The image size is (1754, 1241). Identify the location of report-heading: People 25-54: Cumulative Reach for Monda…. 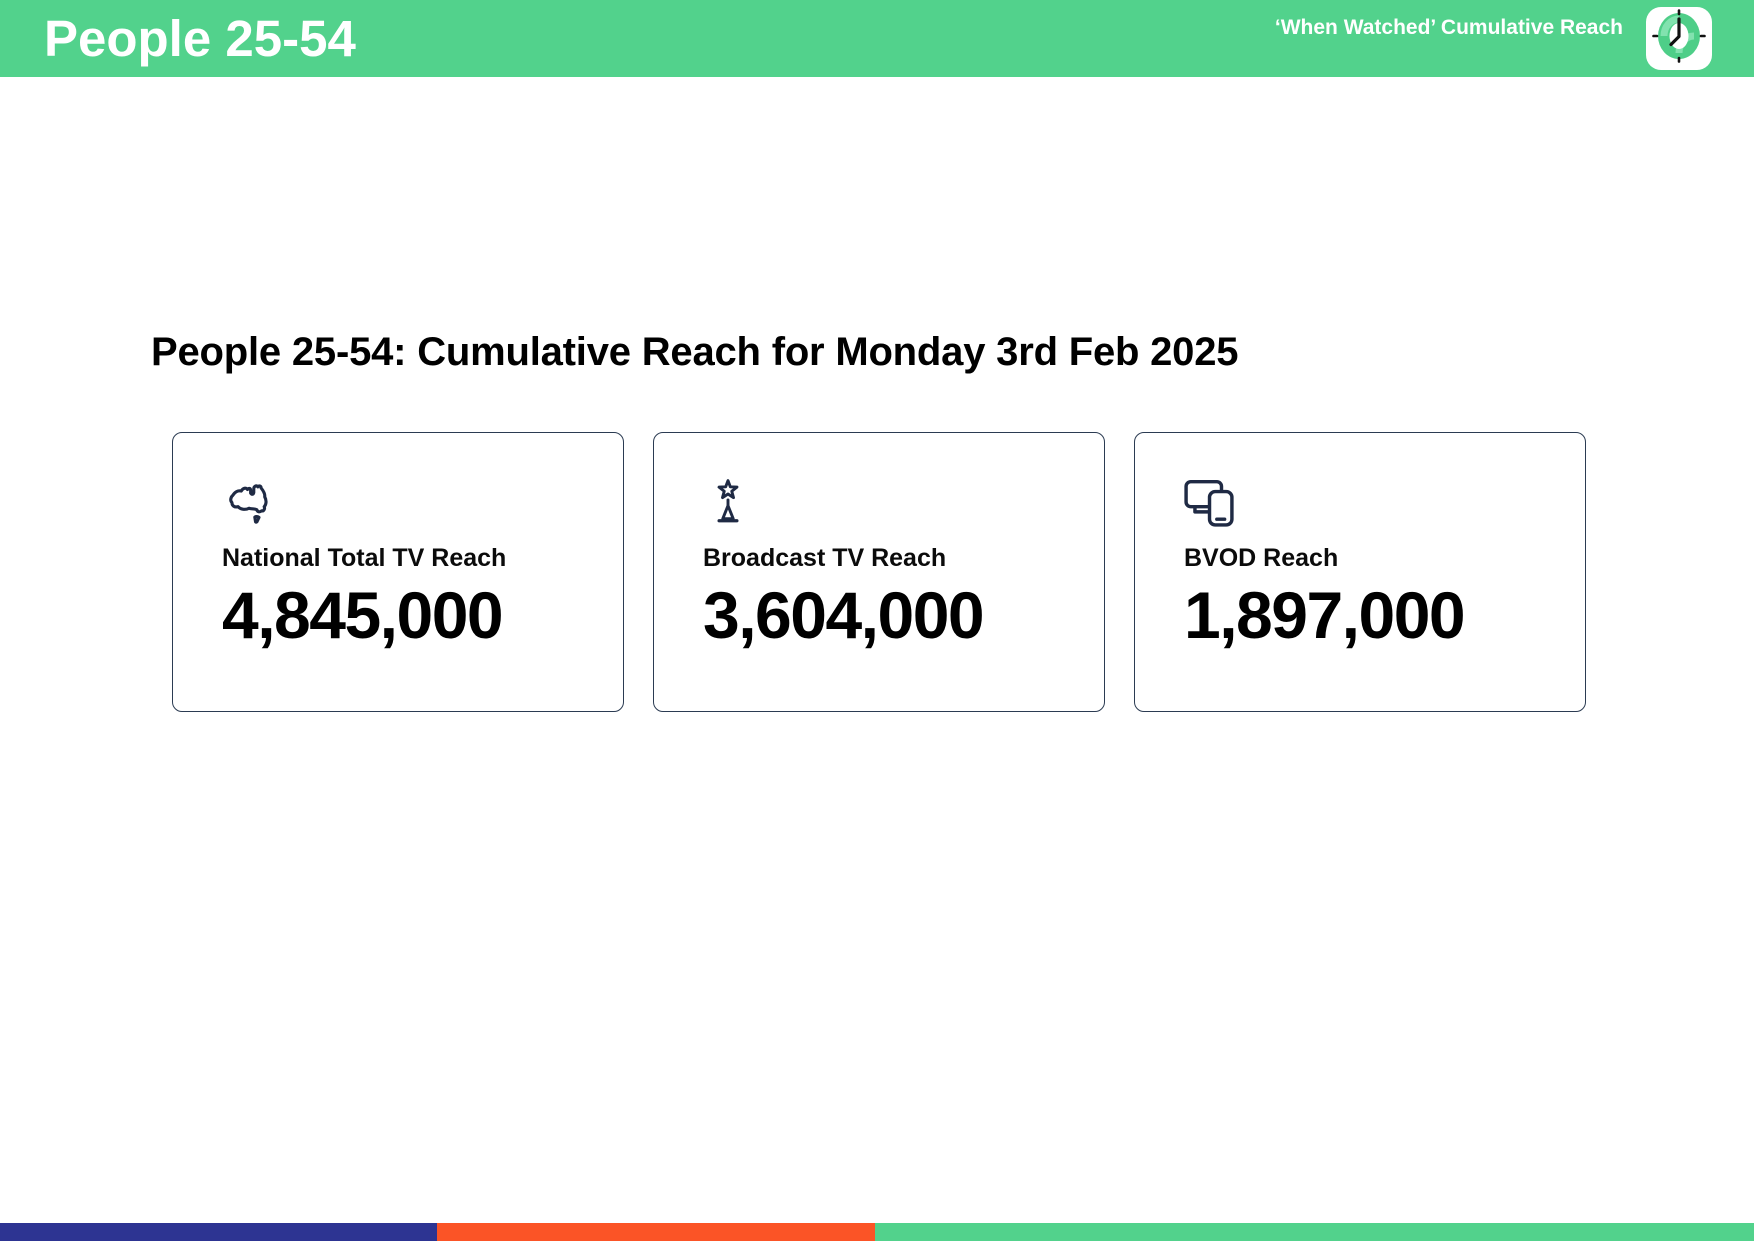
(695, 352).